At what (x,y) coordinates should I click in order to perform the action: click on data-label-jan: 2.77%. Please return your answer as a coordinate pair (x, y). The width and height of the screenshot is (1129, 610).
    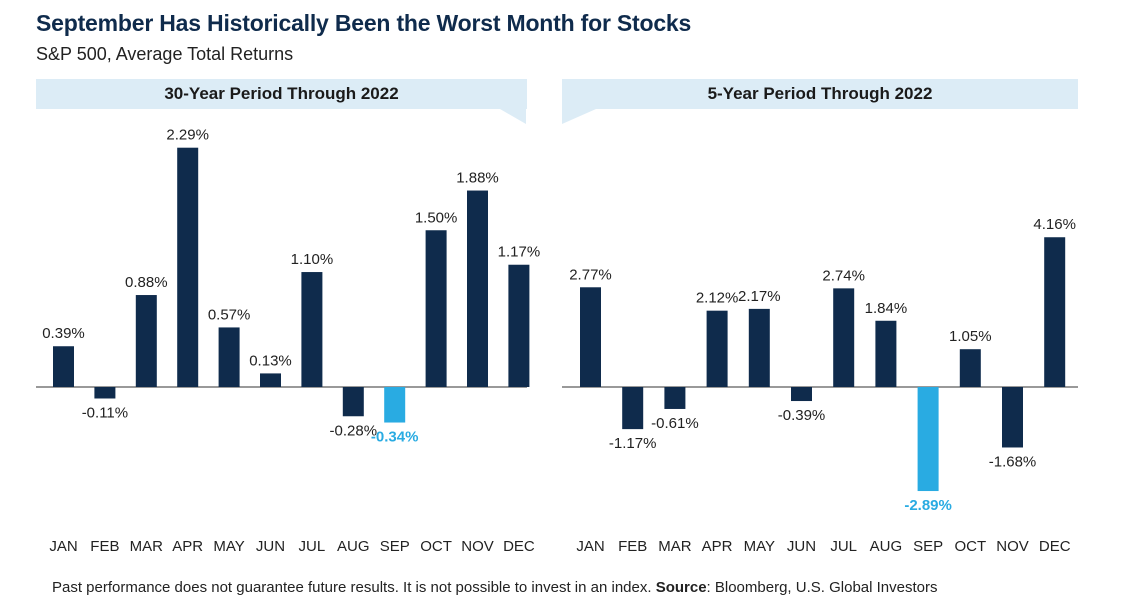
    Looking at the image, I should click on (590, 274).